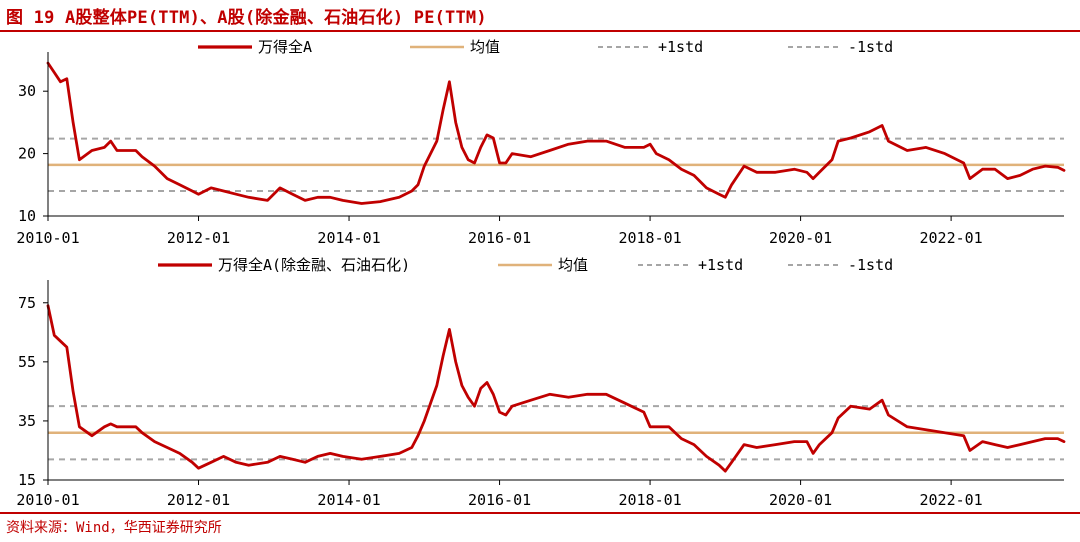  I want to click on y-tick-label: 15, so click(27, 480).